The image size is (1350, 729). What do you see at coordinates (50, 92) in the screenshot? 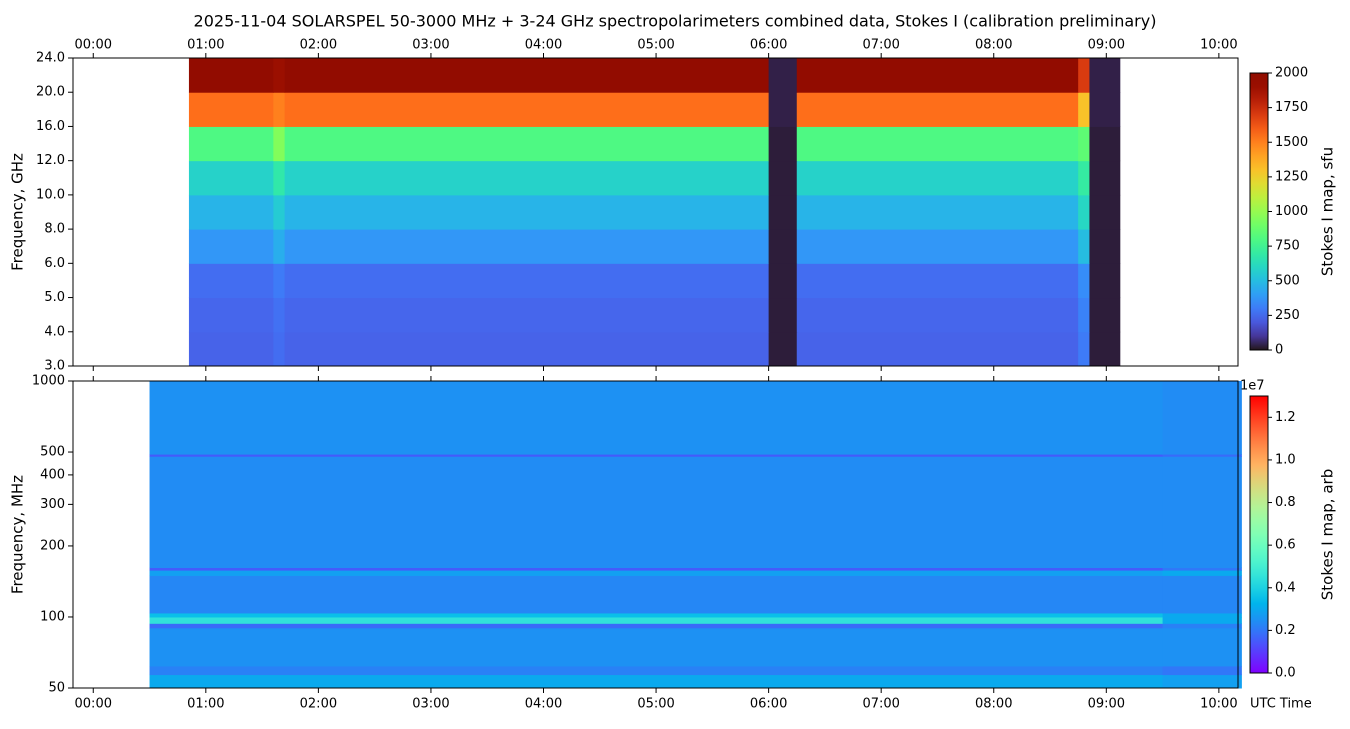
I see `y-tick-label: 20.0` at bounding box center [50, 92].